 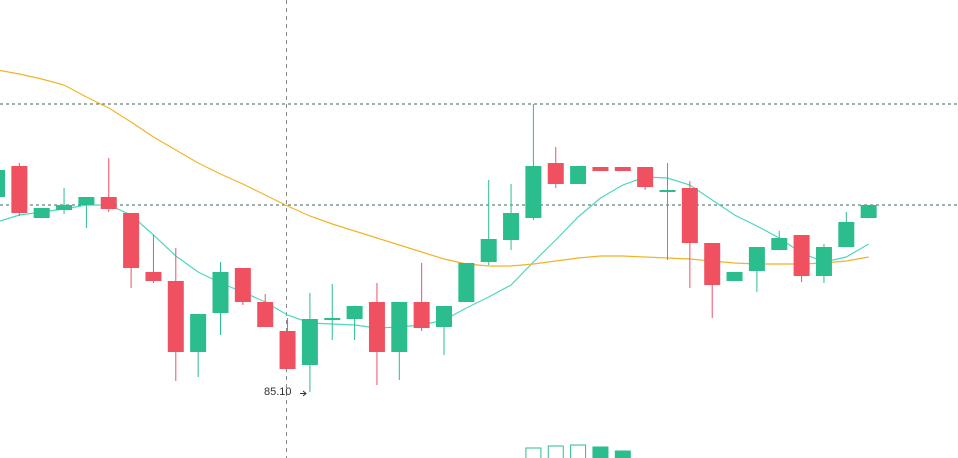 What do you see at coordinates (278, 392) in the screenshot?
I see `low-annotation: 85.10` at bounding box center [278, 392].